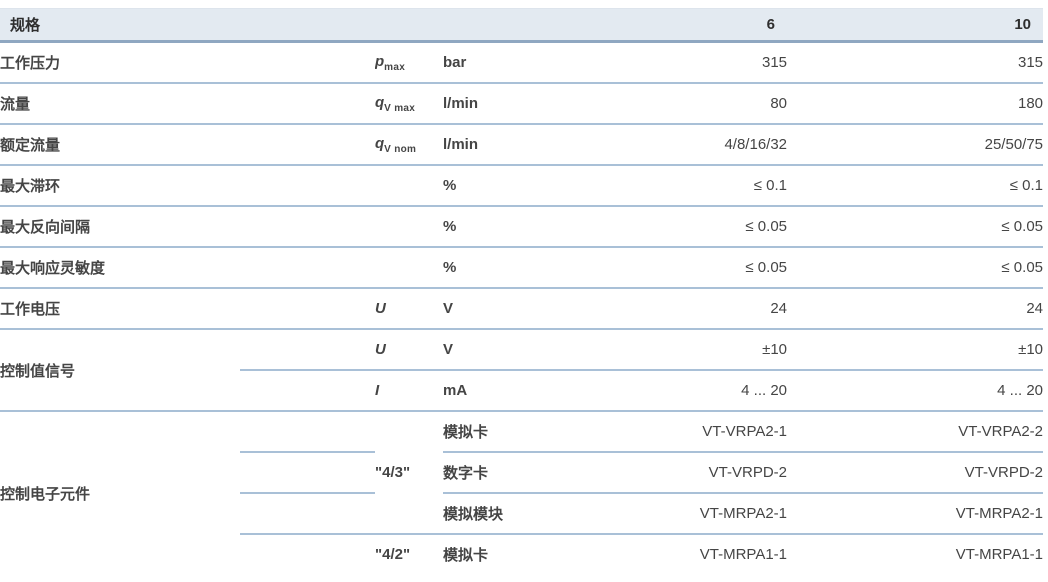  Describe the element at coordinates (400, 149) in the screenshot. I see `symbol-subscript: V nom` at that location.